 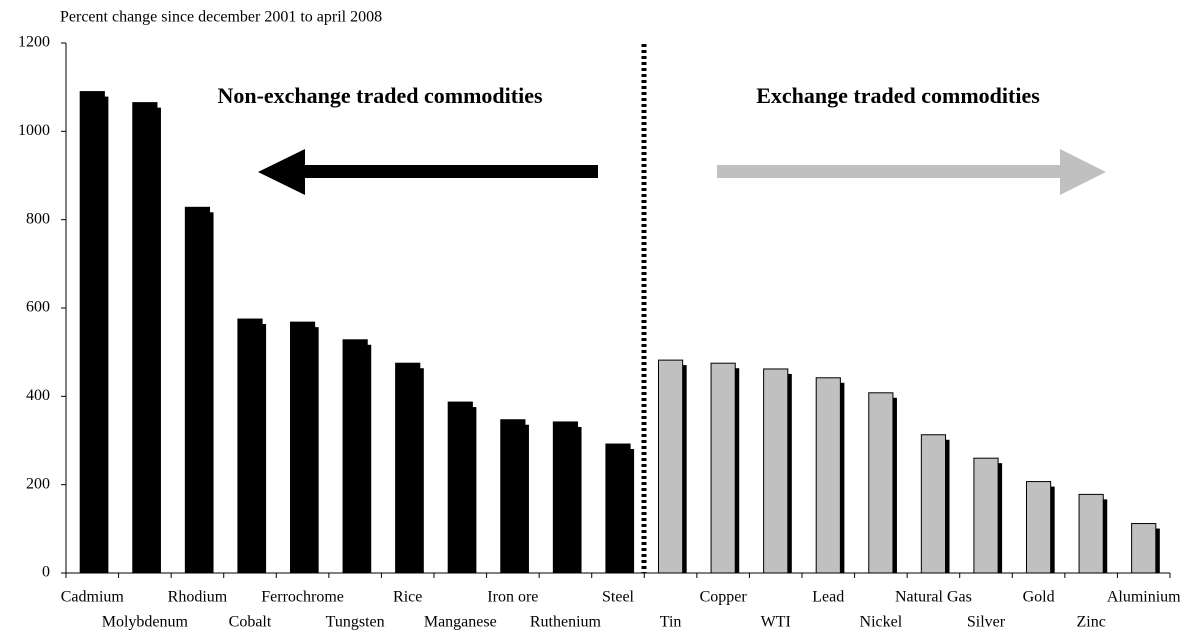 What do you see at coordinates (986, 622) in the screenshot?
I see `x-tick-label: Silver` at bounding box center [986, 622].